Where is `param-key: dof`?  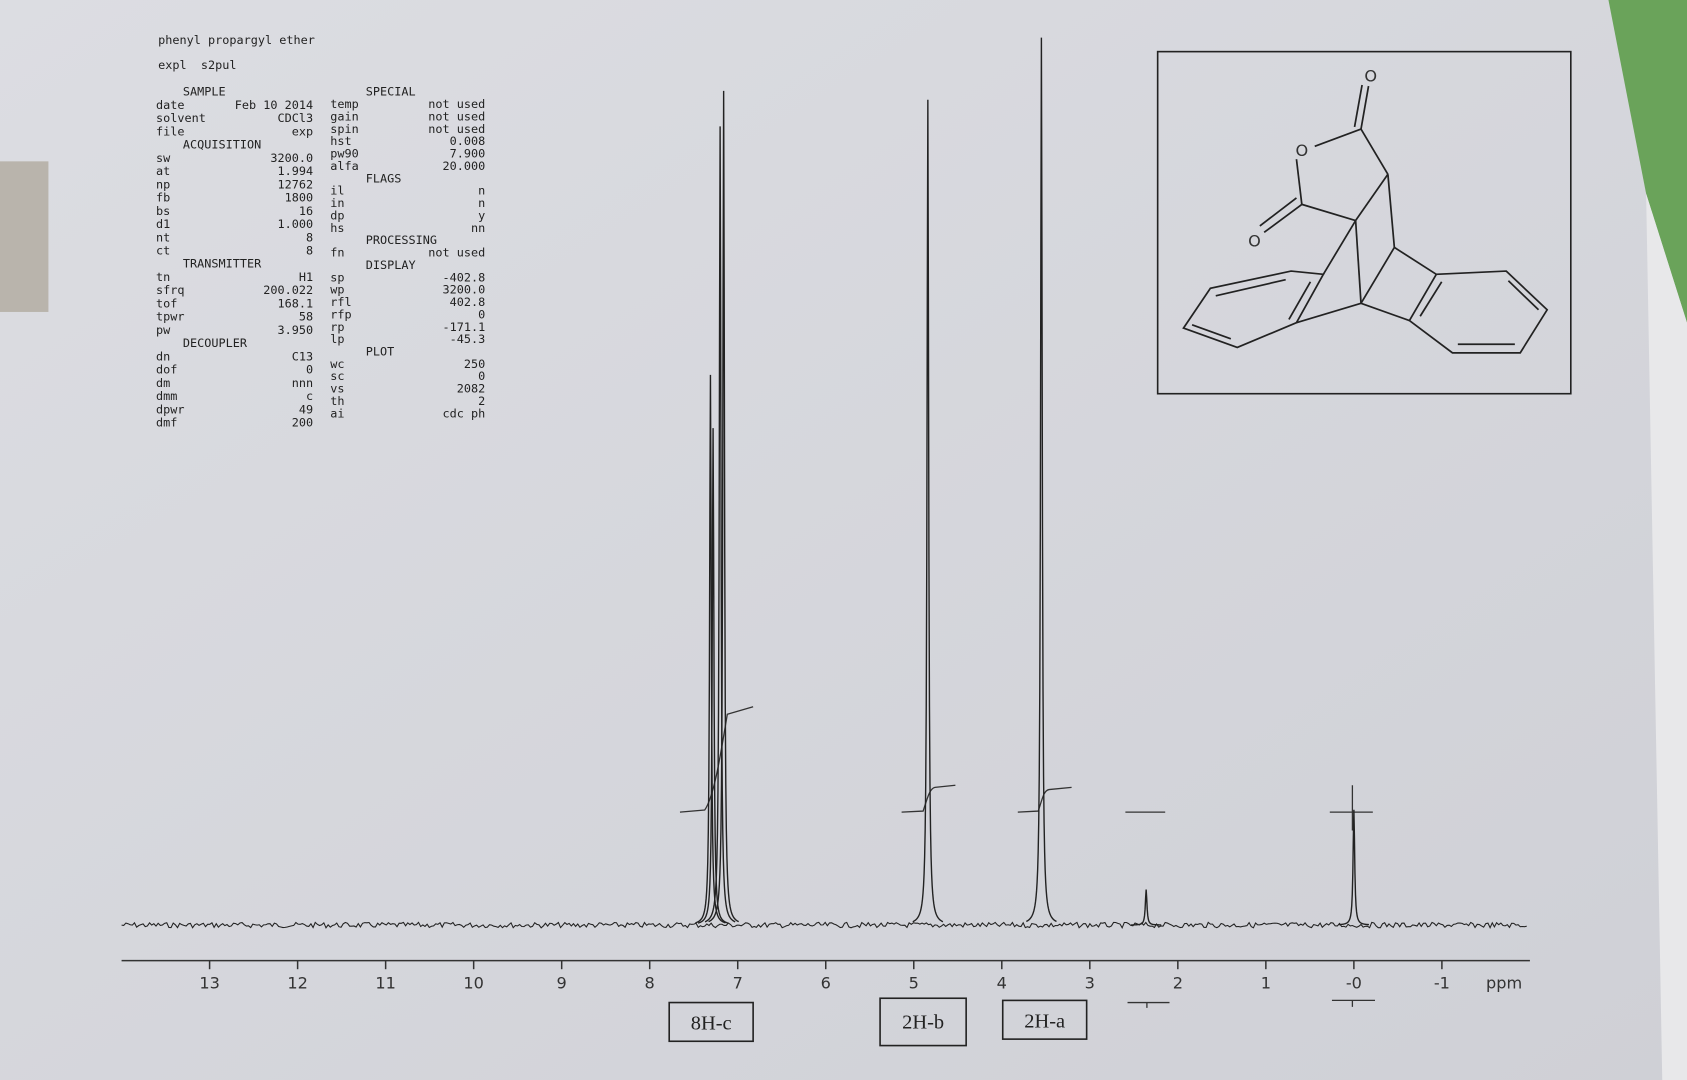 param-key: dof is located at coordinates (166, 370).